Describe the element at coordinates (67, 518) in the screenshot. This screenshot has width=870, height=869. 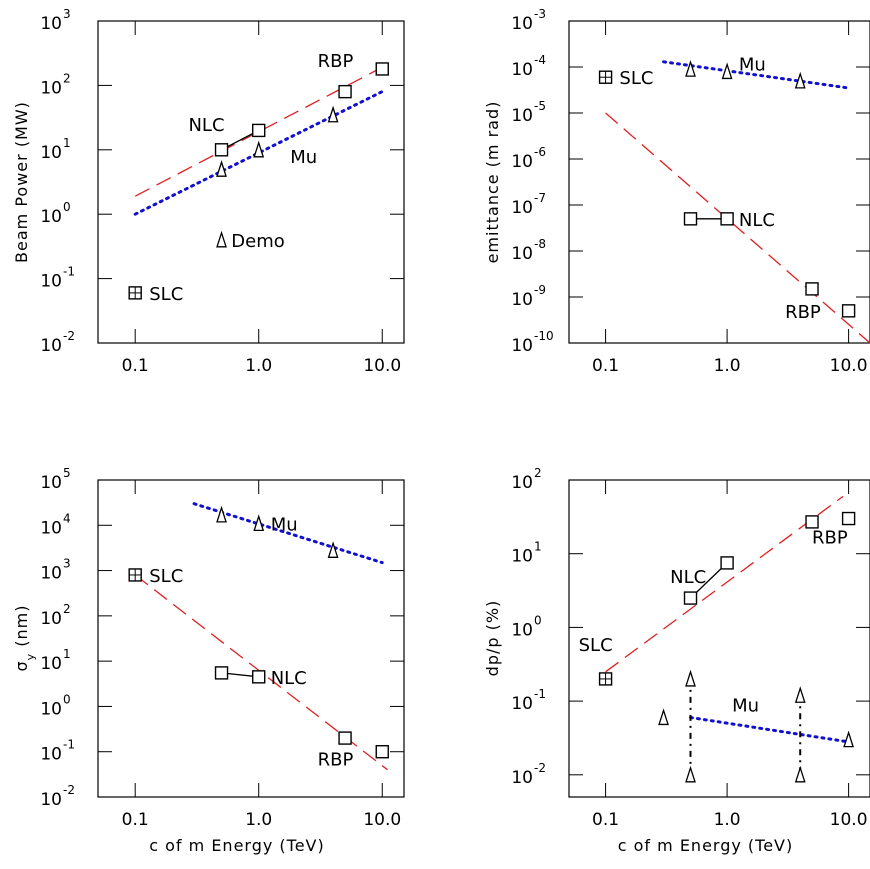
I see `y-tick-label-exponent: 4` at that location.